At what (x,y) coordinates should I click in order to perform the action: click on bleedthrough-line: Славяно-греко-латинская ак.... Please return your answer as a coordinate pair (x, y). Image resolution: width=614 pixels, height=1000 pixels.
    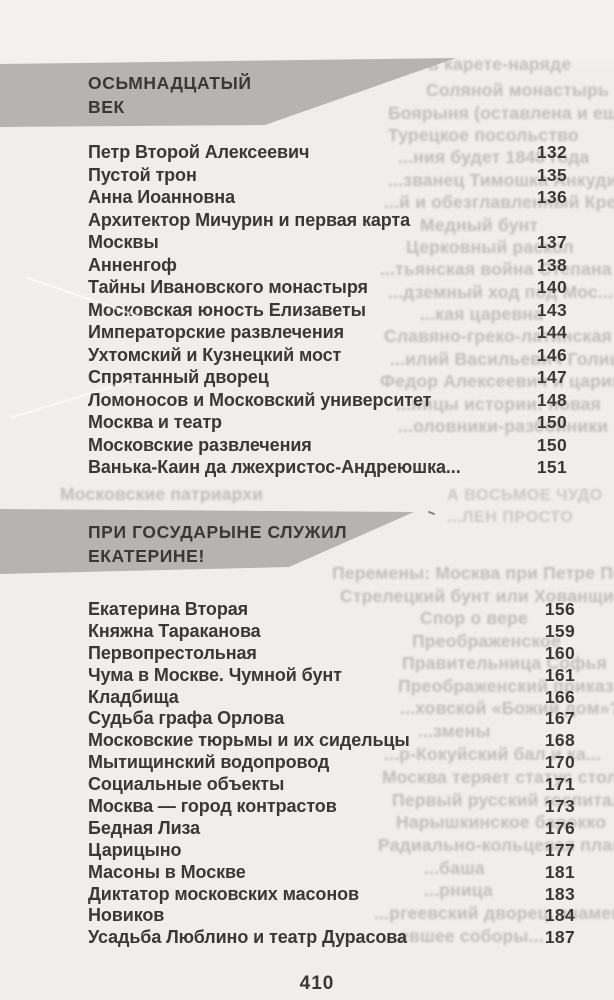
    Looking at the image, I should click on (499, 336).